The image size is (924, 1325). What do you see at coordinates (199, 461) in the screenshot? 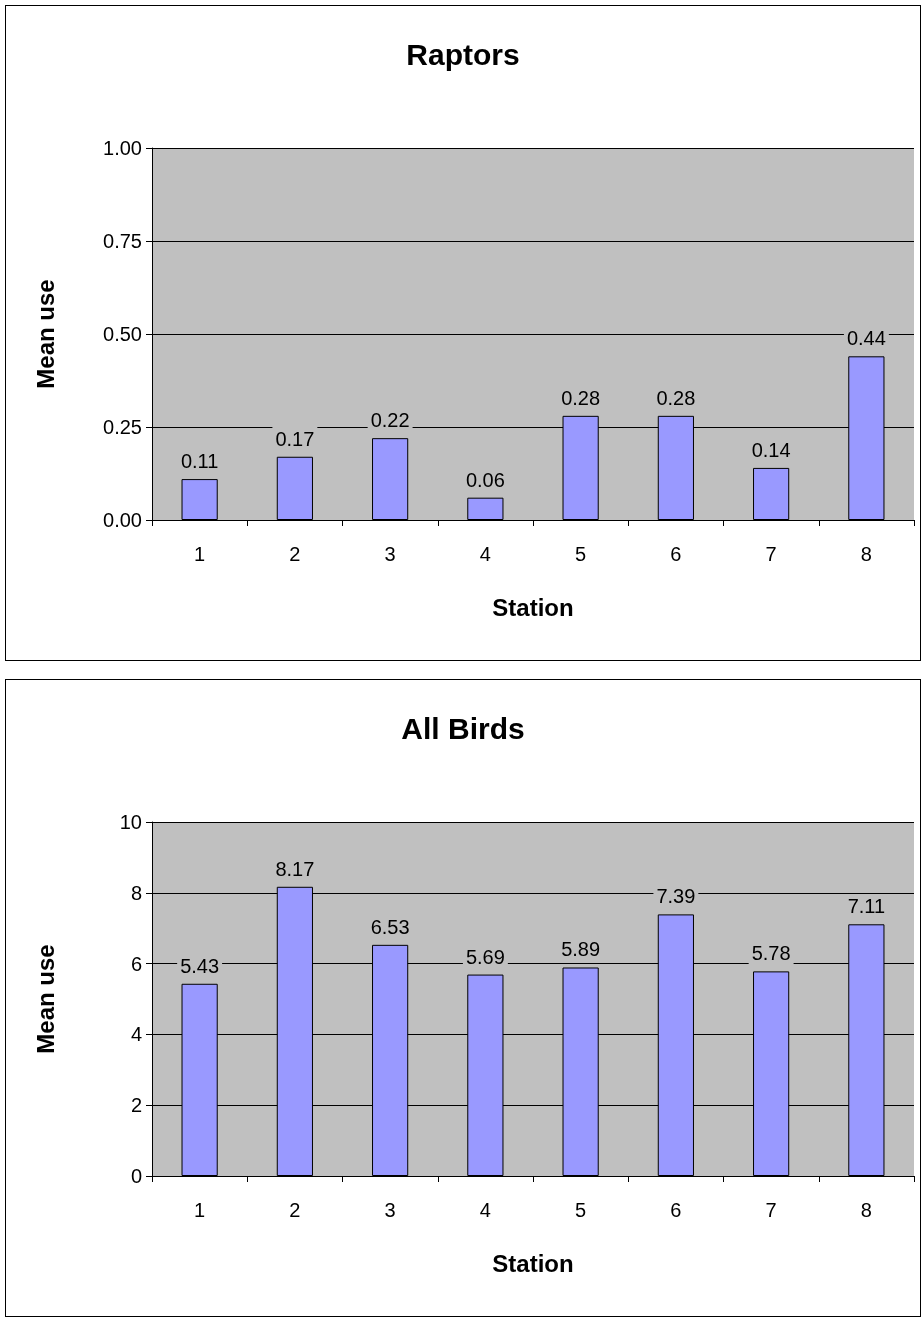
I see `data-label: 0.11` at bounding box center [199, 461].